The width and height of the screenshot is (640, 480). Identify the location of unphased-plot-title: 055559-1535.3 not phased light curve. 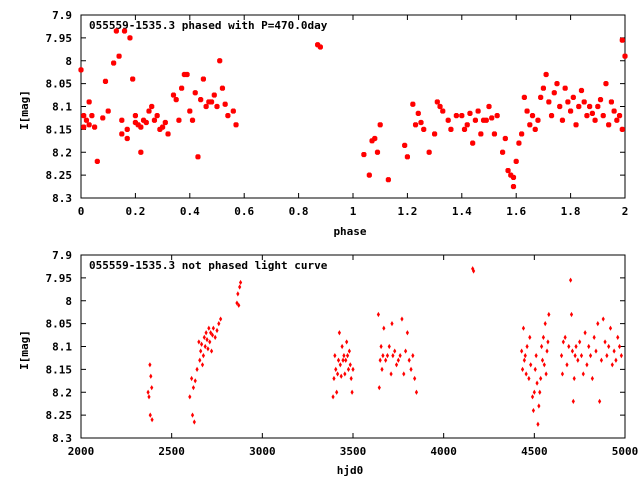
(208, 265).